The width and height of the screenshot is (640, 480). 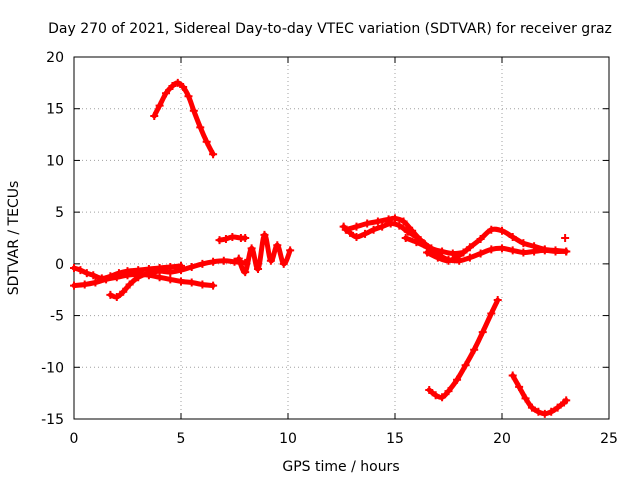 What do you see at coordinates (55, 58) in the screenshot?
I see `y-tick-label: 20` at bounding box center [55, 58].